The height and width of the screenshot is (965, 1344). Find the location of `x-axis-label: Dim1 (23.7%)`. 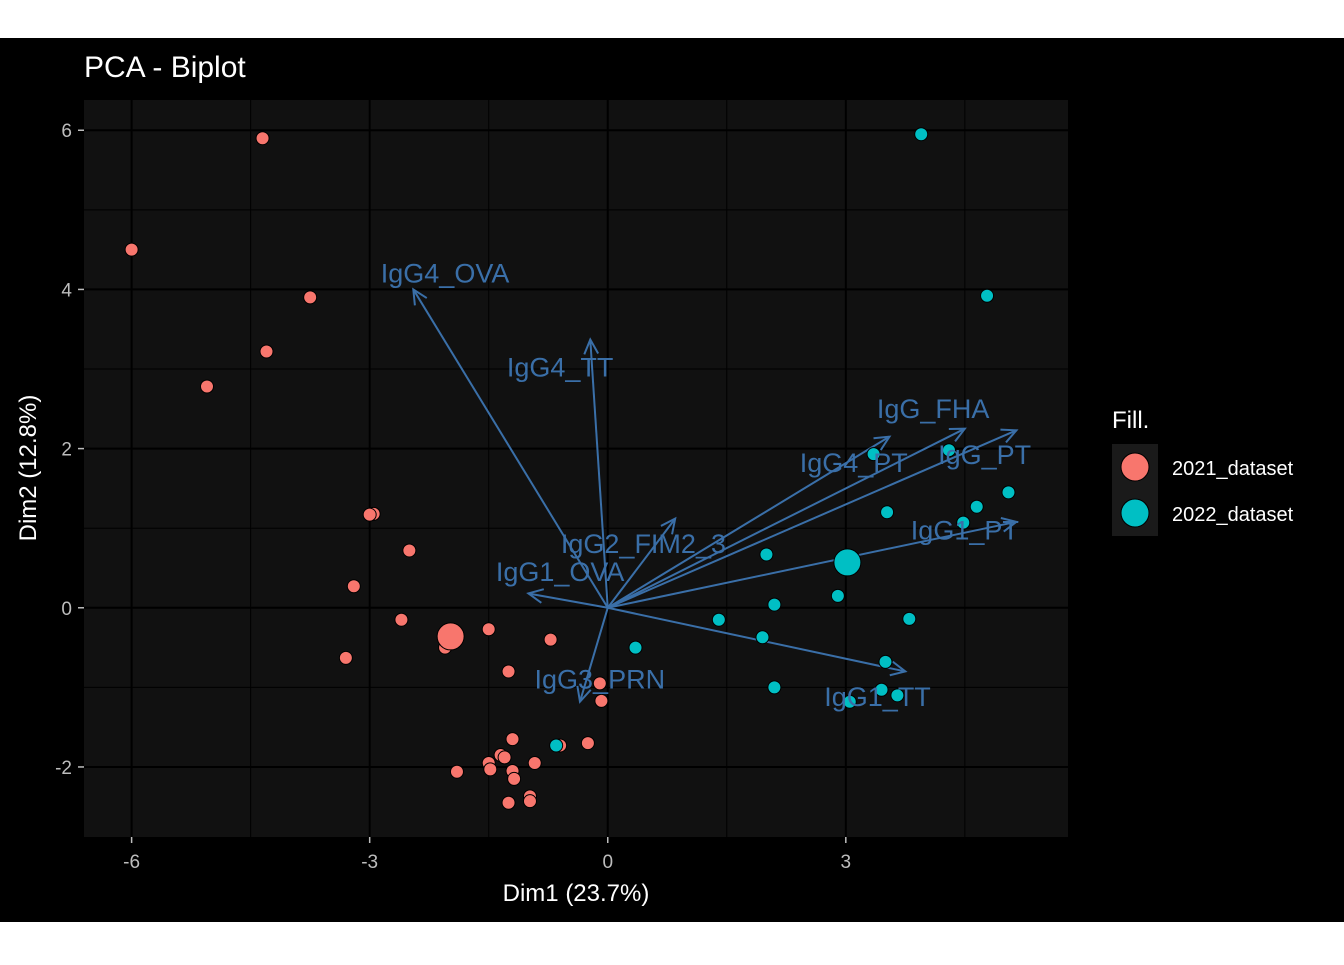

x-axis-label: Dim1 (23.7%) is located at coordinates (576, 893).